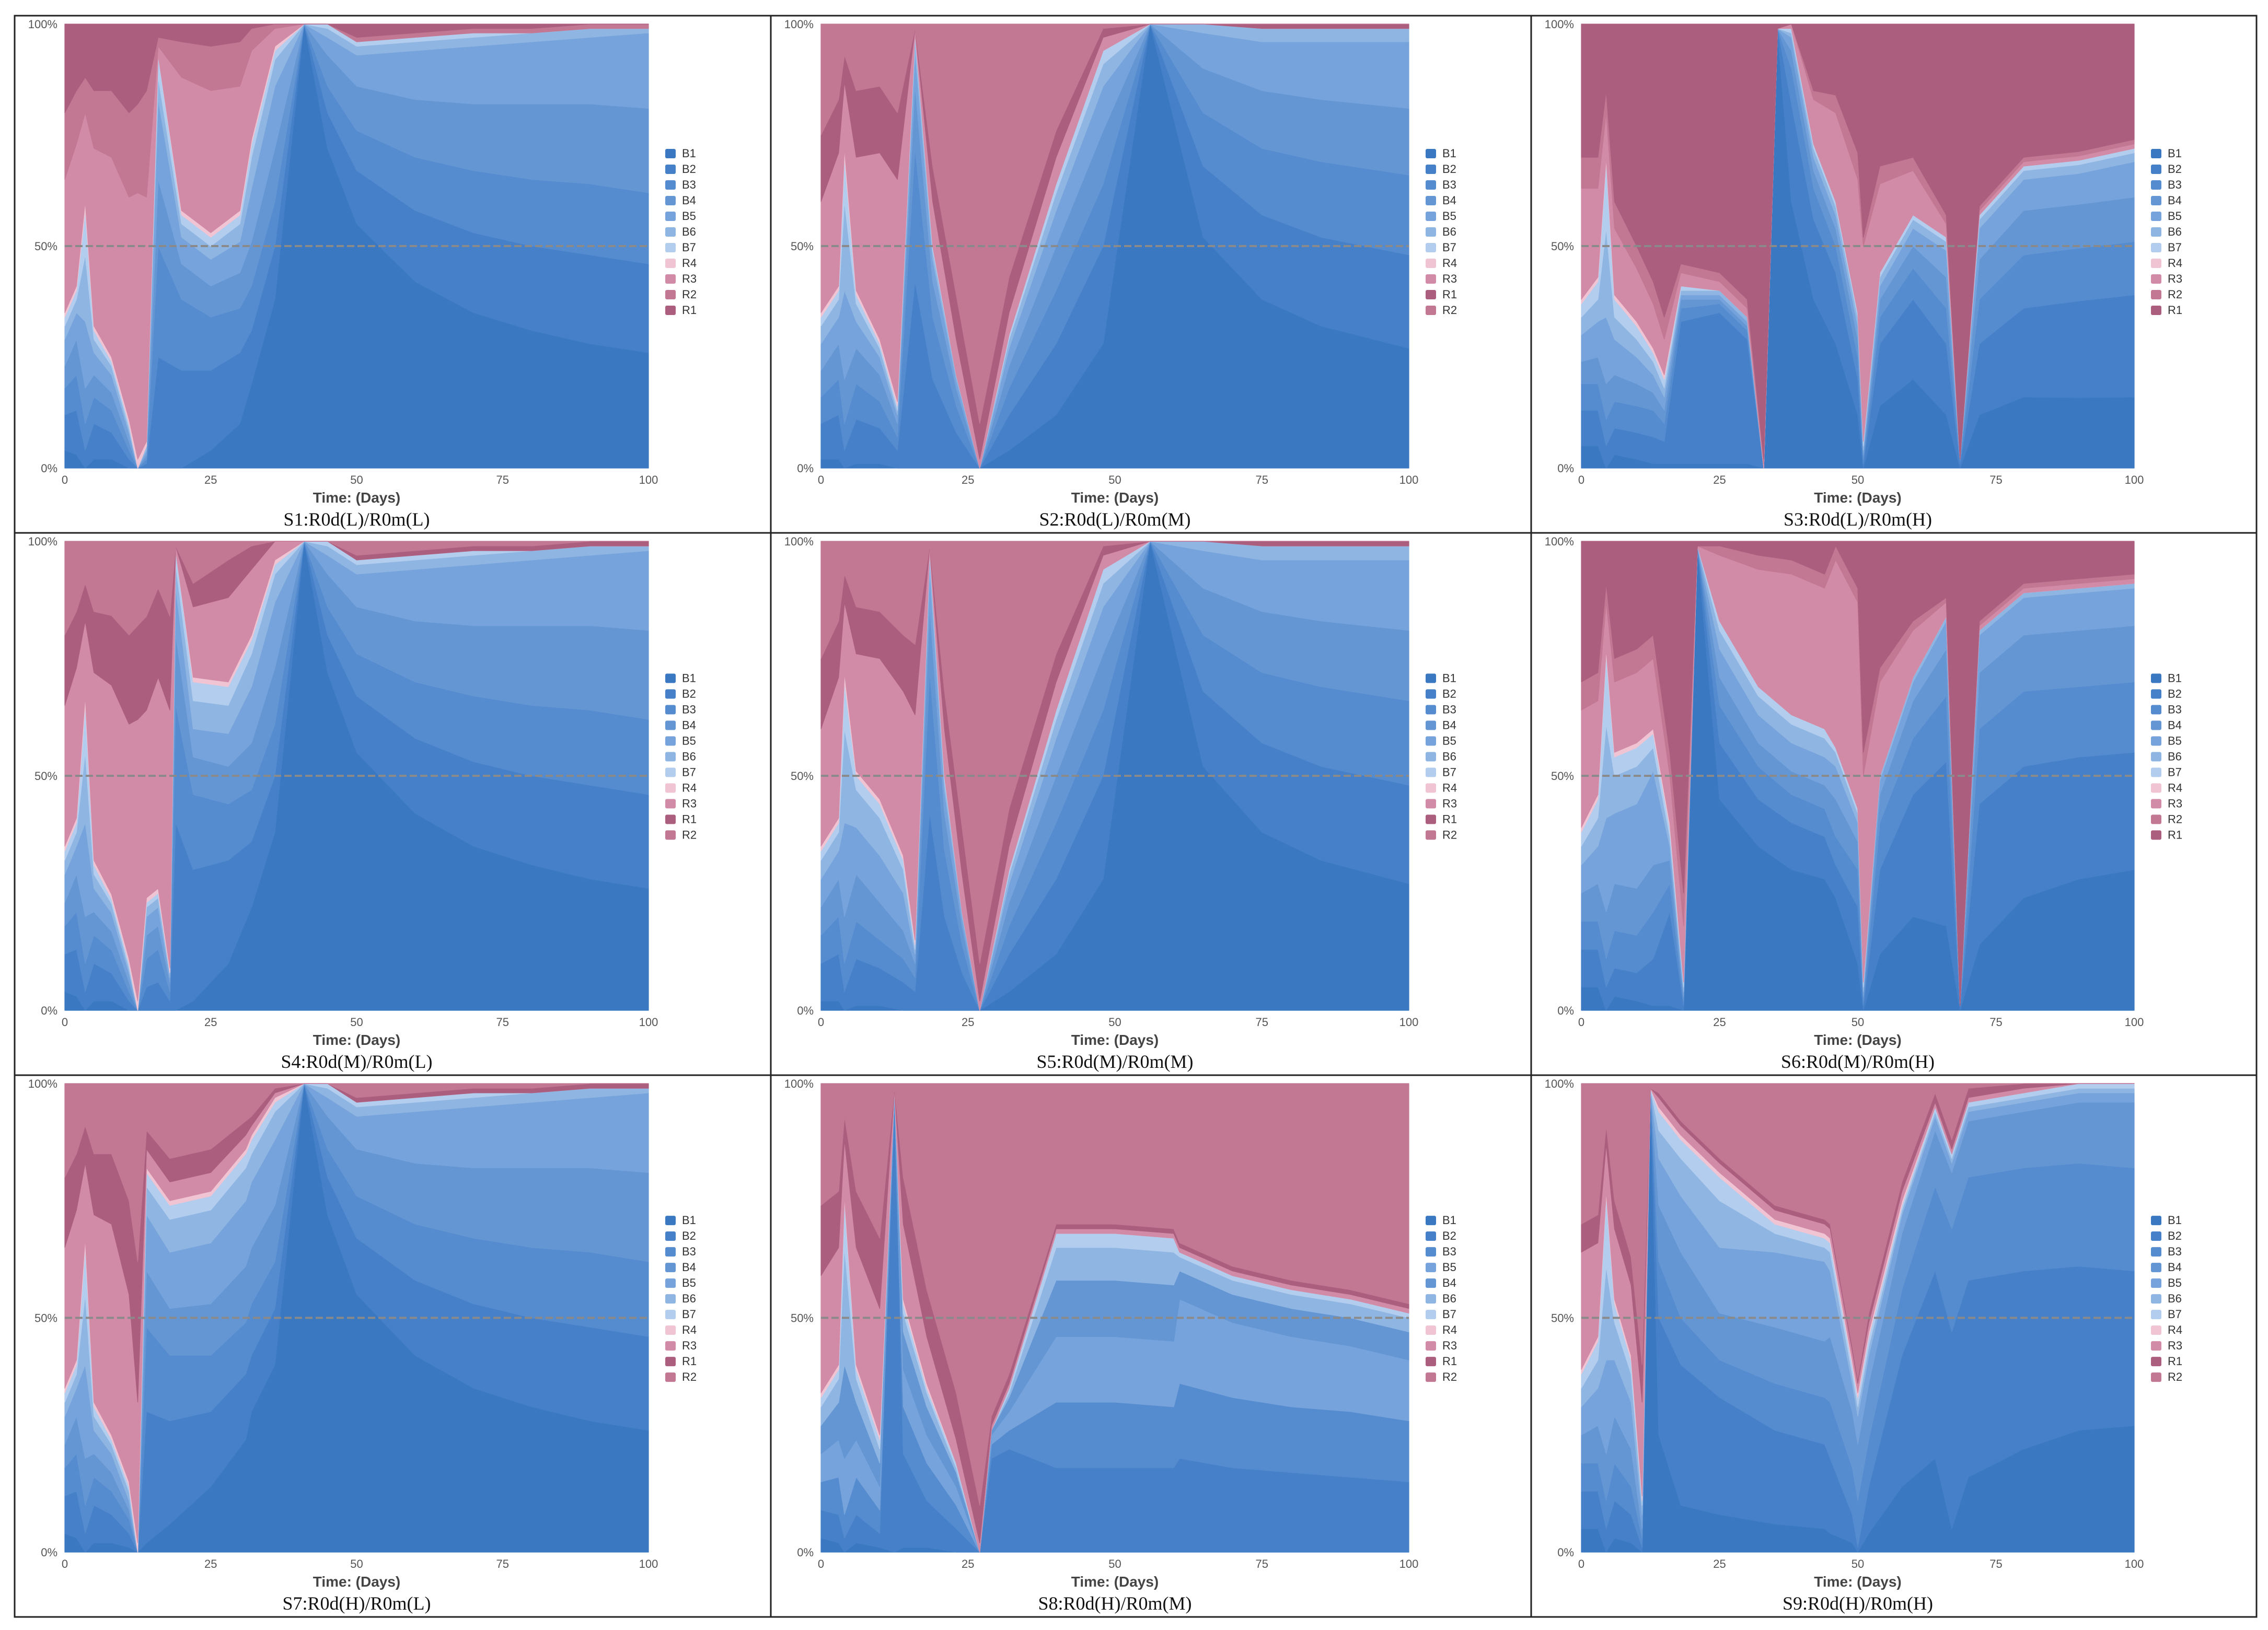 The image size is (2268, 1630). Describe the element at coordinates (2166, 1299) in the screenshot. I see `legend: B1 B2 B3 B4 B5 B6 B7 R4 R3 R1 R2` at that location.